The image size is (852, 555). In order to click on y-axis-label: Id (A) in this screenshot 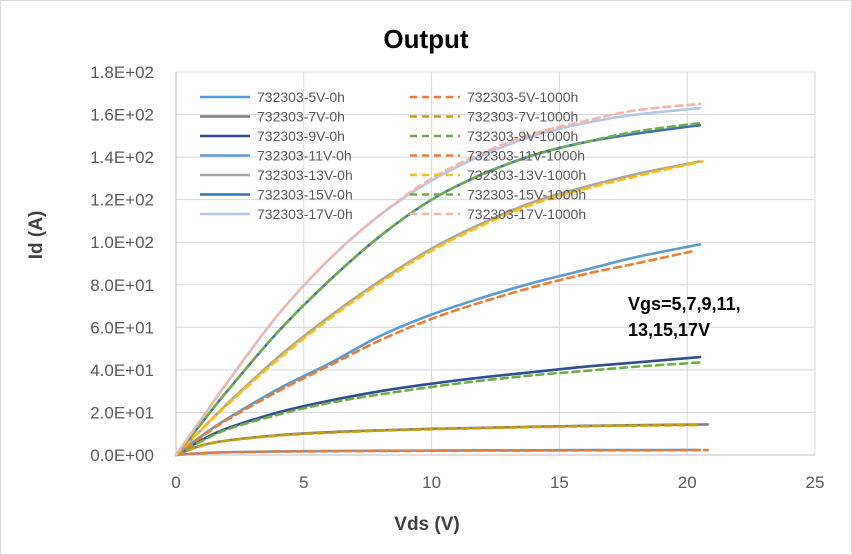, I will do `click(36, 235)`.